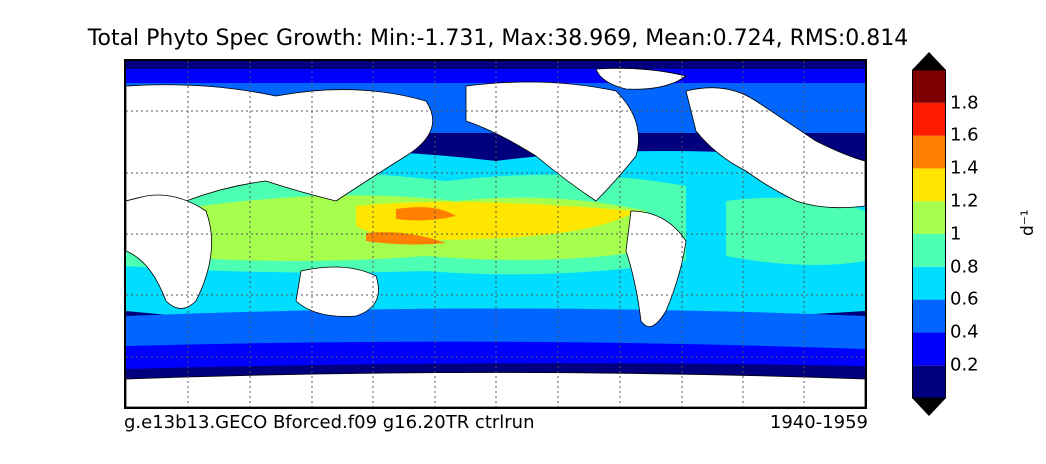 The width and height of the screenshot is (1046, 464). What do you see at coordinates (495, 389) in the screenshot?
I see `land-antarctica` at bounding box center [495, 389].